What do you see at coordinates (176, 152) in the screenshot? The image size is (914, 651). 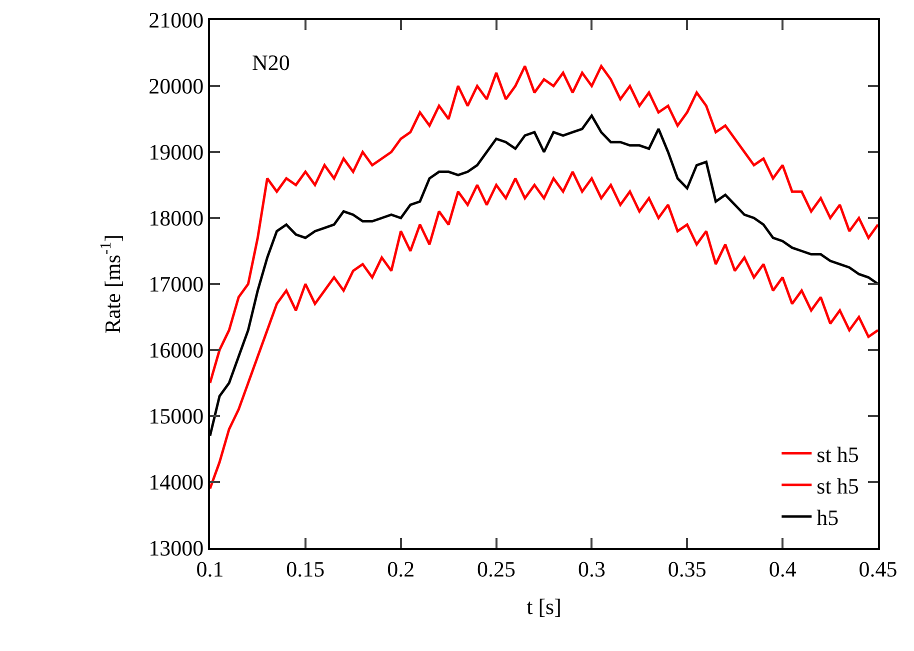 I see `y-tick-label: 19000` at bounding box center [176, 152].